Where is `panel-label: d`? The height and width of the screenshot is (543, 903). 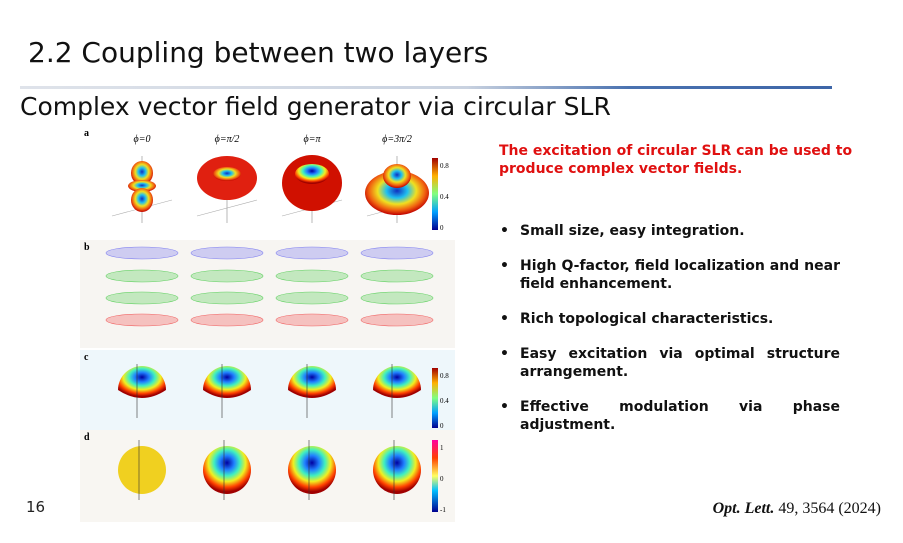
panel-label: d is located at coordinates (87, 437).